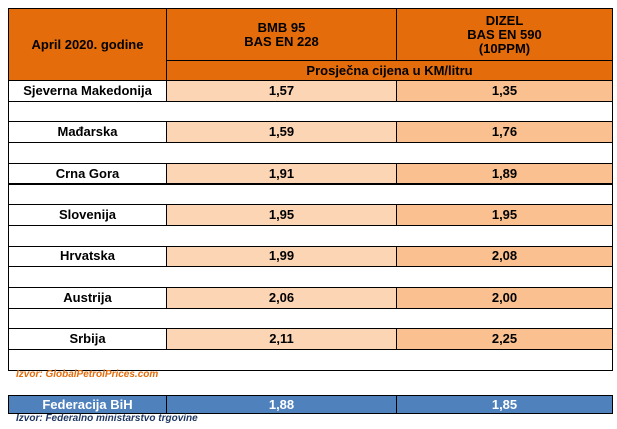 Image resolution: width=617 pixels, height=429 pixels. What do you see at coordinates (281, 91) in the screenshot?
I see `price-cell: 1,57` at bounding box center [281, 91].